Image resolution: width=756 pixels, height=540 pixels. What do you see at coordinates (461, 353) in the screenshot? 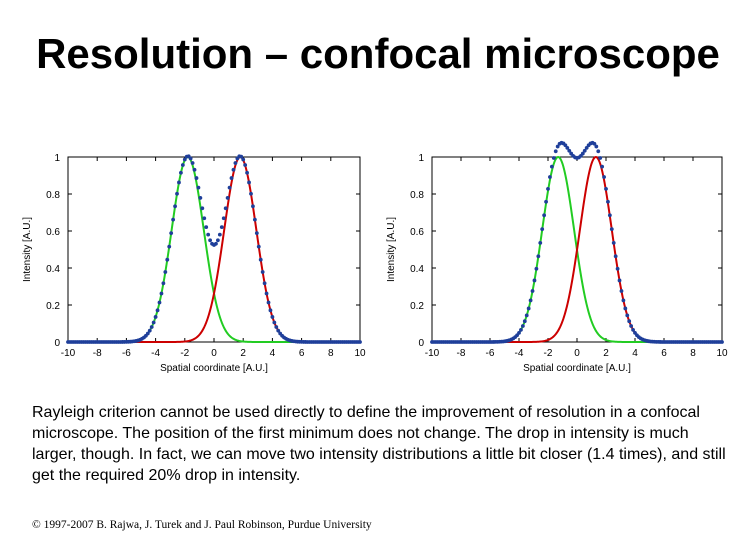
I see `x-tick-label: -8` at bounding box center [461, 353].